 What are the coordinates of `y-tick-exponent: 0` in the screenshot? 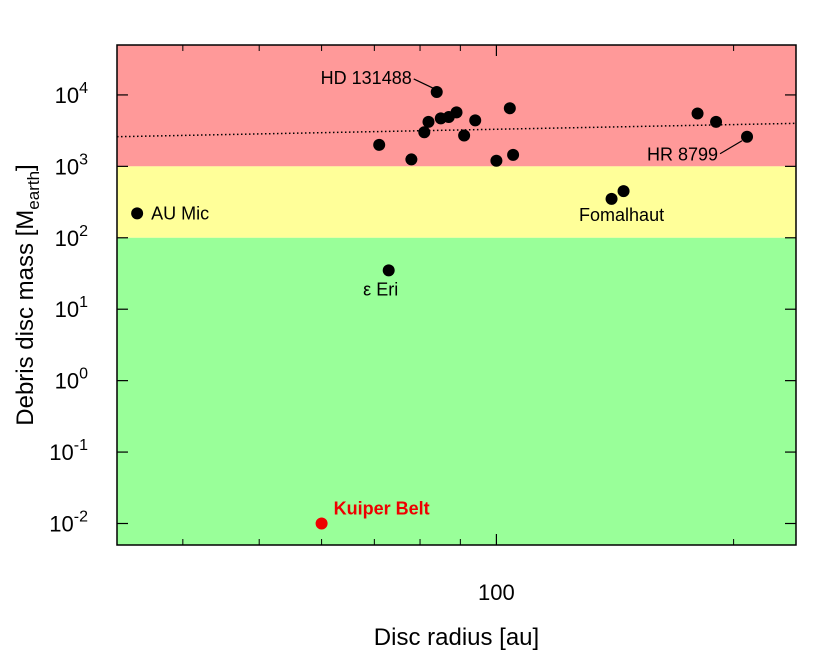 It's located at (83, 374).